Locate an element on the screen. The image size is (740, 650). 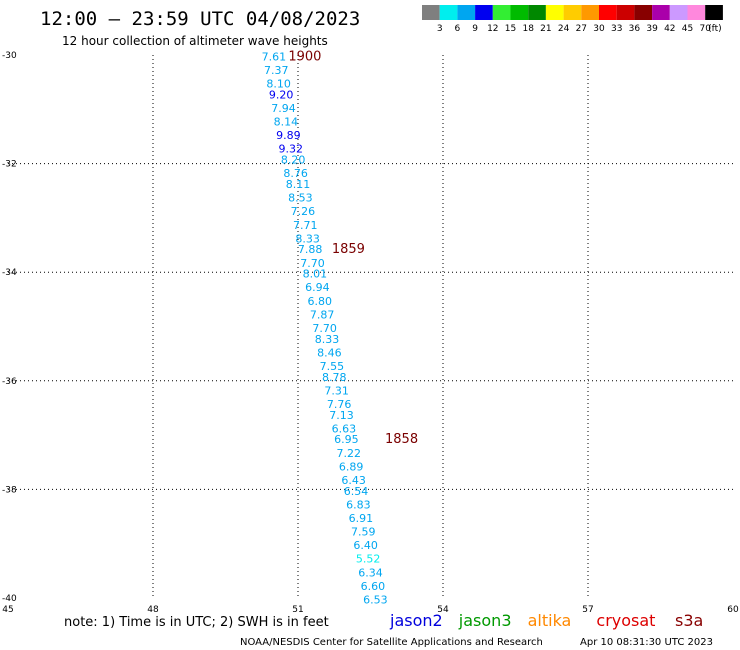
wave-height-value: 7.31 is located at coordinates (336, 390).